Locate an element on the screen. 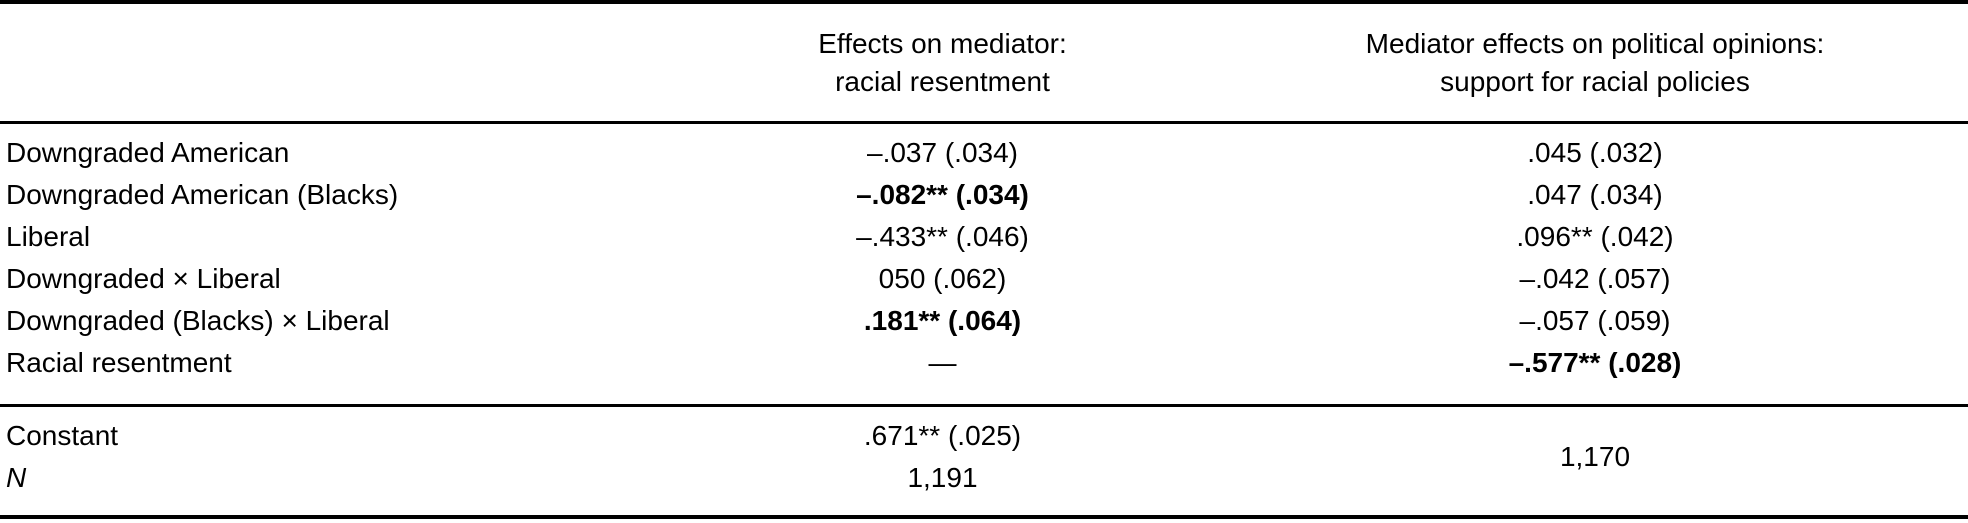  cell-opinions-value: .047 (.034) is located at coordinates (1595, 194).